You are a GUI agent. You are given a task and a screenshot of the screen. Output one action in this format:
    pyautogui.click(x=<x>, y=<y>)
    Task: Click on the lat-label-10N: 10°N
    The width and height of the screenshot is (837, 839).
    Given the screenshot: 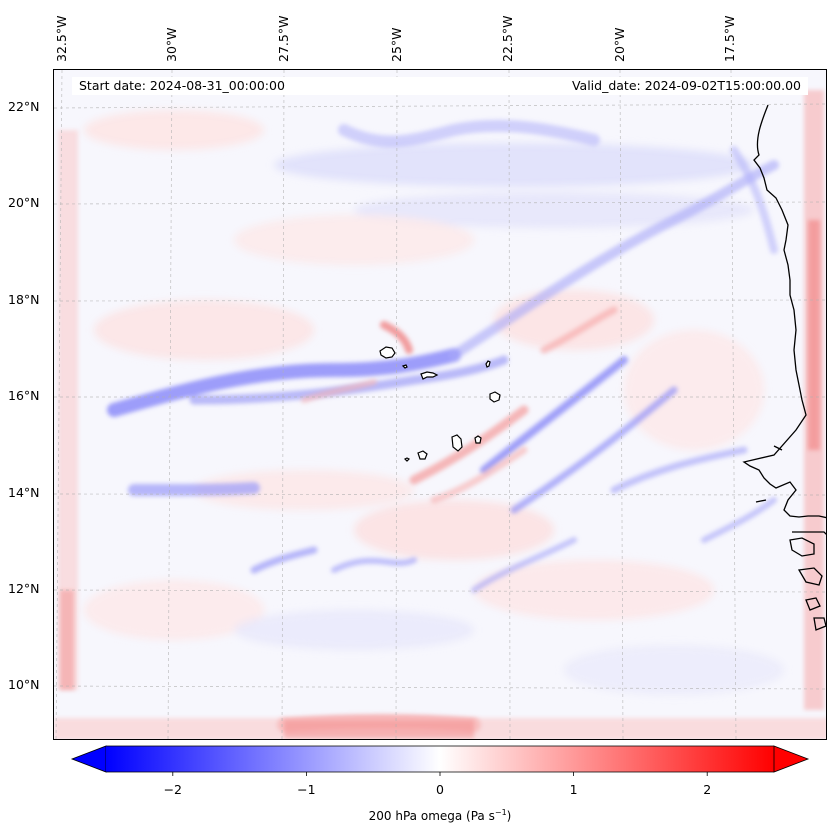 What is the action you would take?
    pyautogui.click(x=24, y=684)
    